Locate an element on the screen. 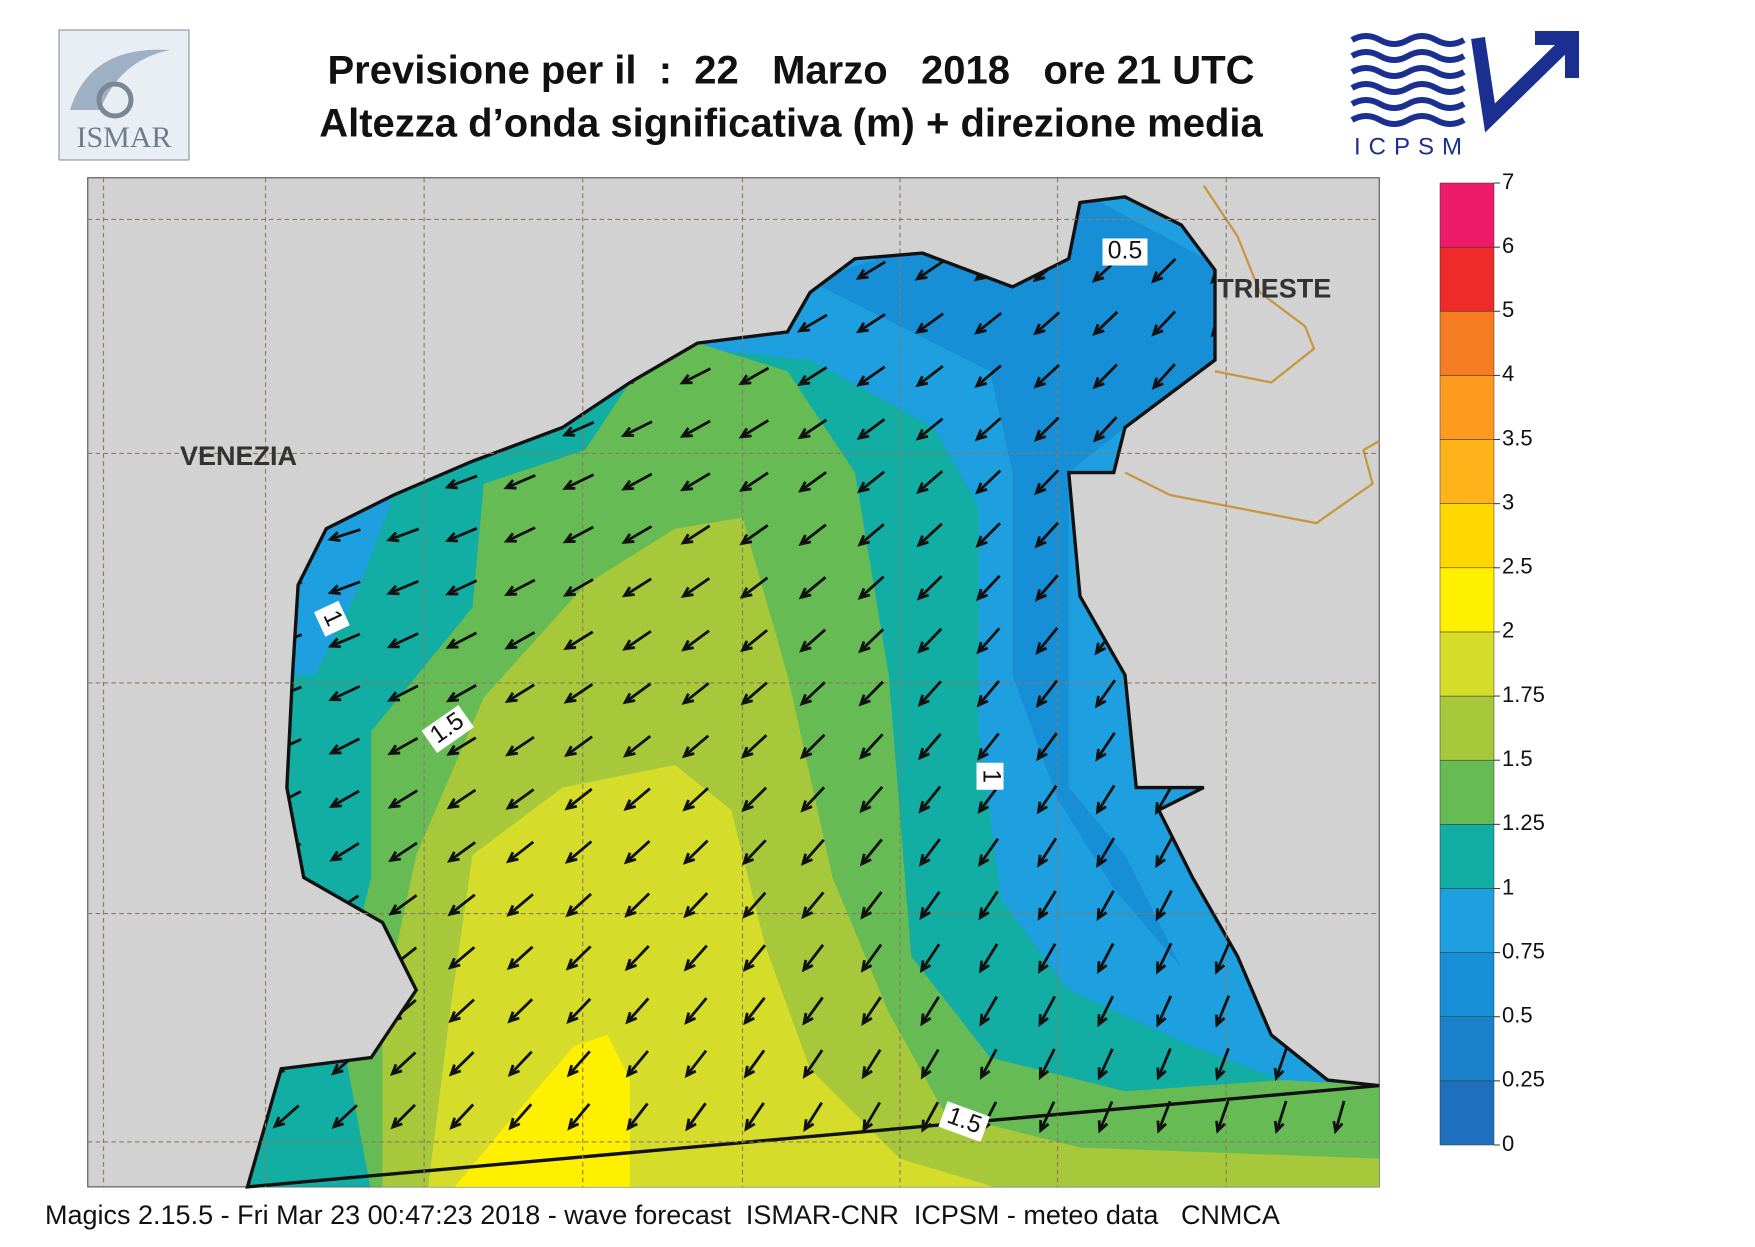  ismar-logo-text: ISMAR is located at coordinates (123, 137).